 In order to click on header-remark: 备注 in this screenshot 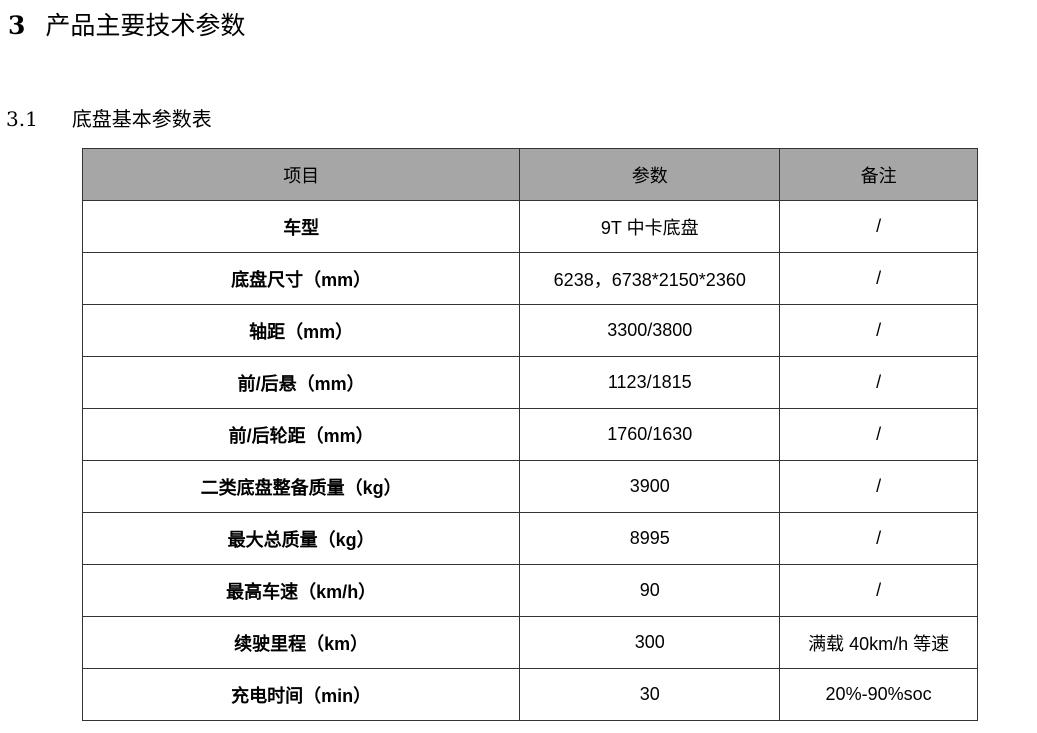, I will do `click(878, 174)`.